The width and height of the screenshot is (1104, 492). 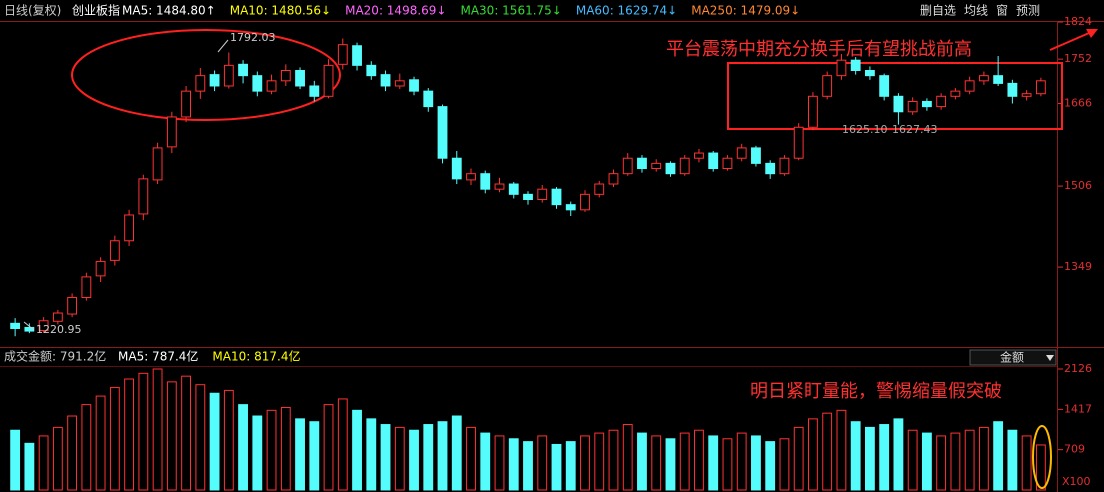 I want to click on arrow-head, so click(x=1092, y=33).